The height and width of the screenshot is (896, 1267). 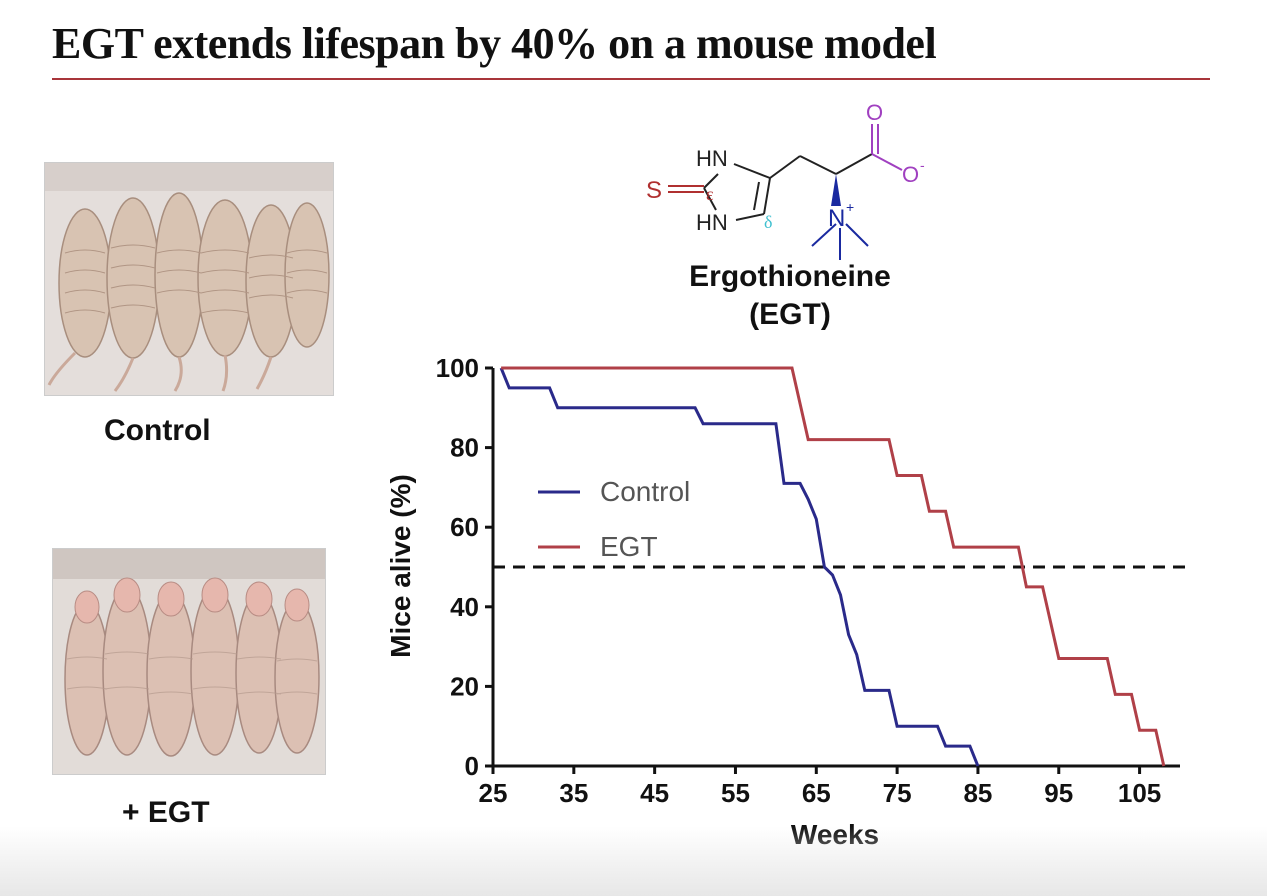 I want to click on atom-hn-bottom: HN, so click(x=712, y=222).